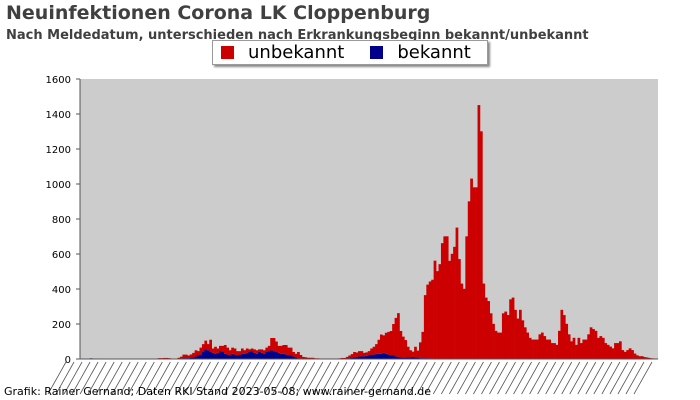  I want to click on legend-item-bekannt: bekannt, so click(420, 52).